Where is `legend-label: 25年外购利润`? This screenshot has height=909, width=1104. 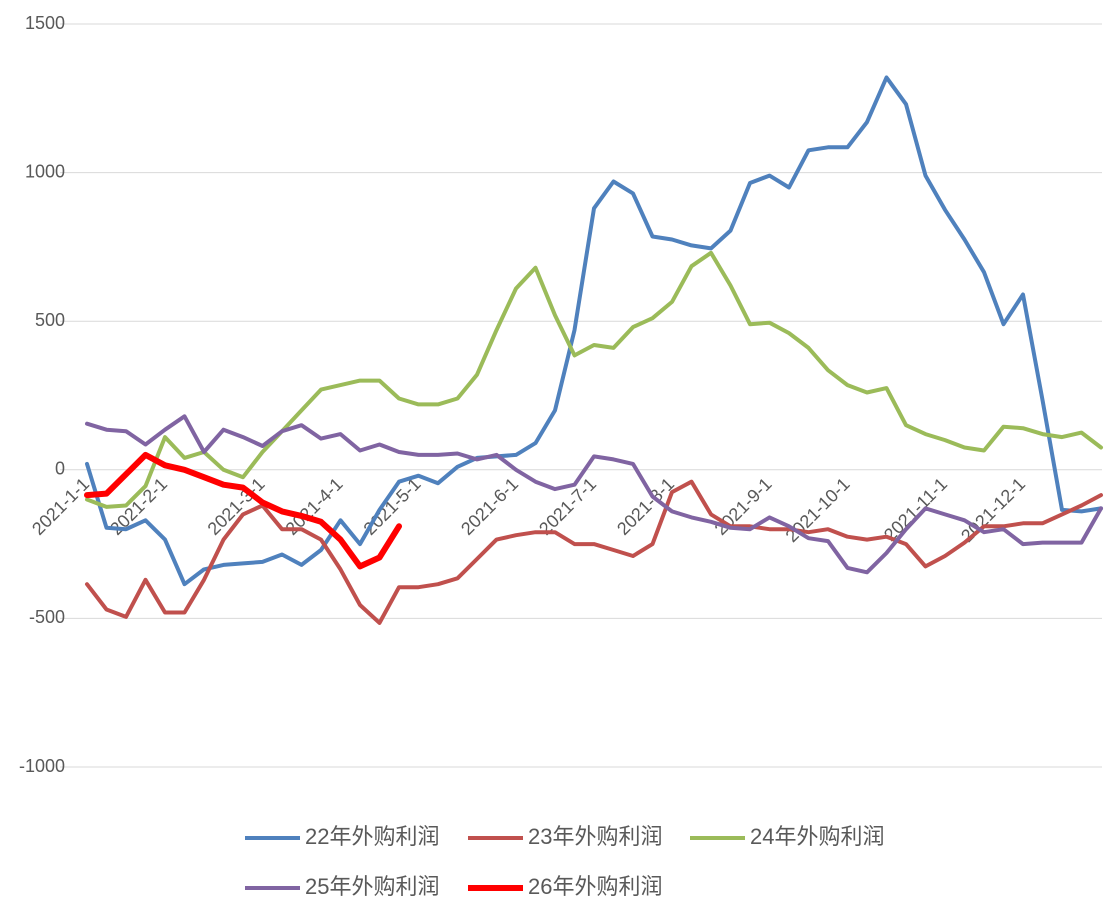 legend-label: 25年外购利润 is located at coordinates (372, 886).